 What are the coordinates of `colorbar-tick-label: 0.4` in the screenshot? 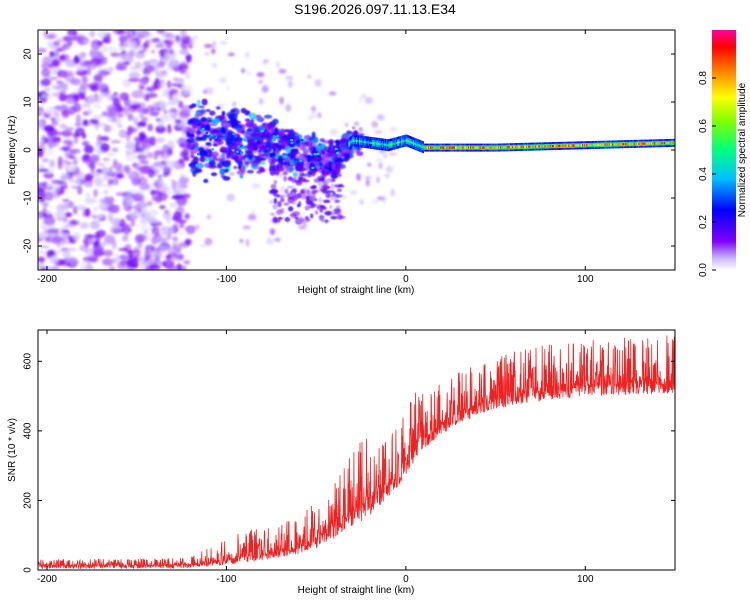 It's located at (703, 174).